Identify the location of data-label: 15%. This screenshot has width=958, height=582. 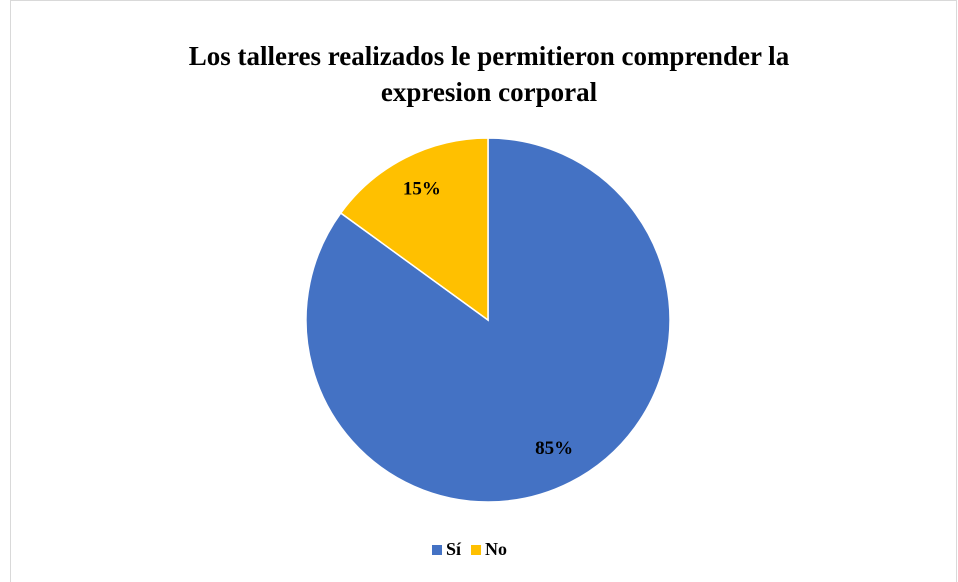
(422, 189).